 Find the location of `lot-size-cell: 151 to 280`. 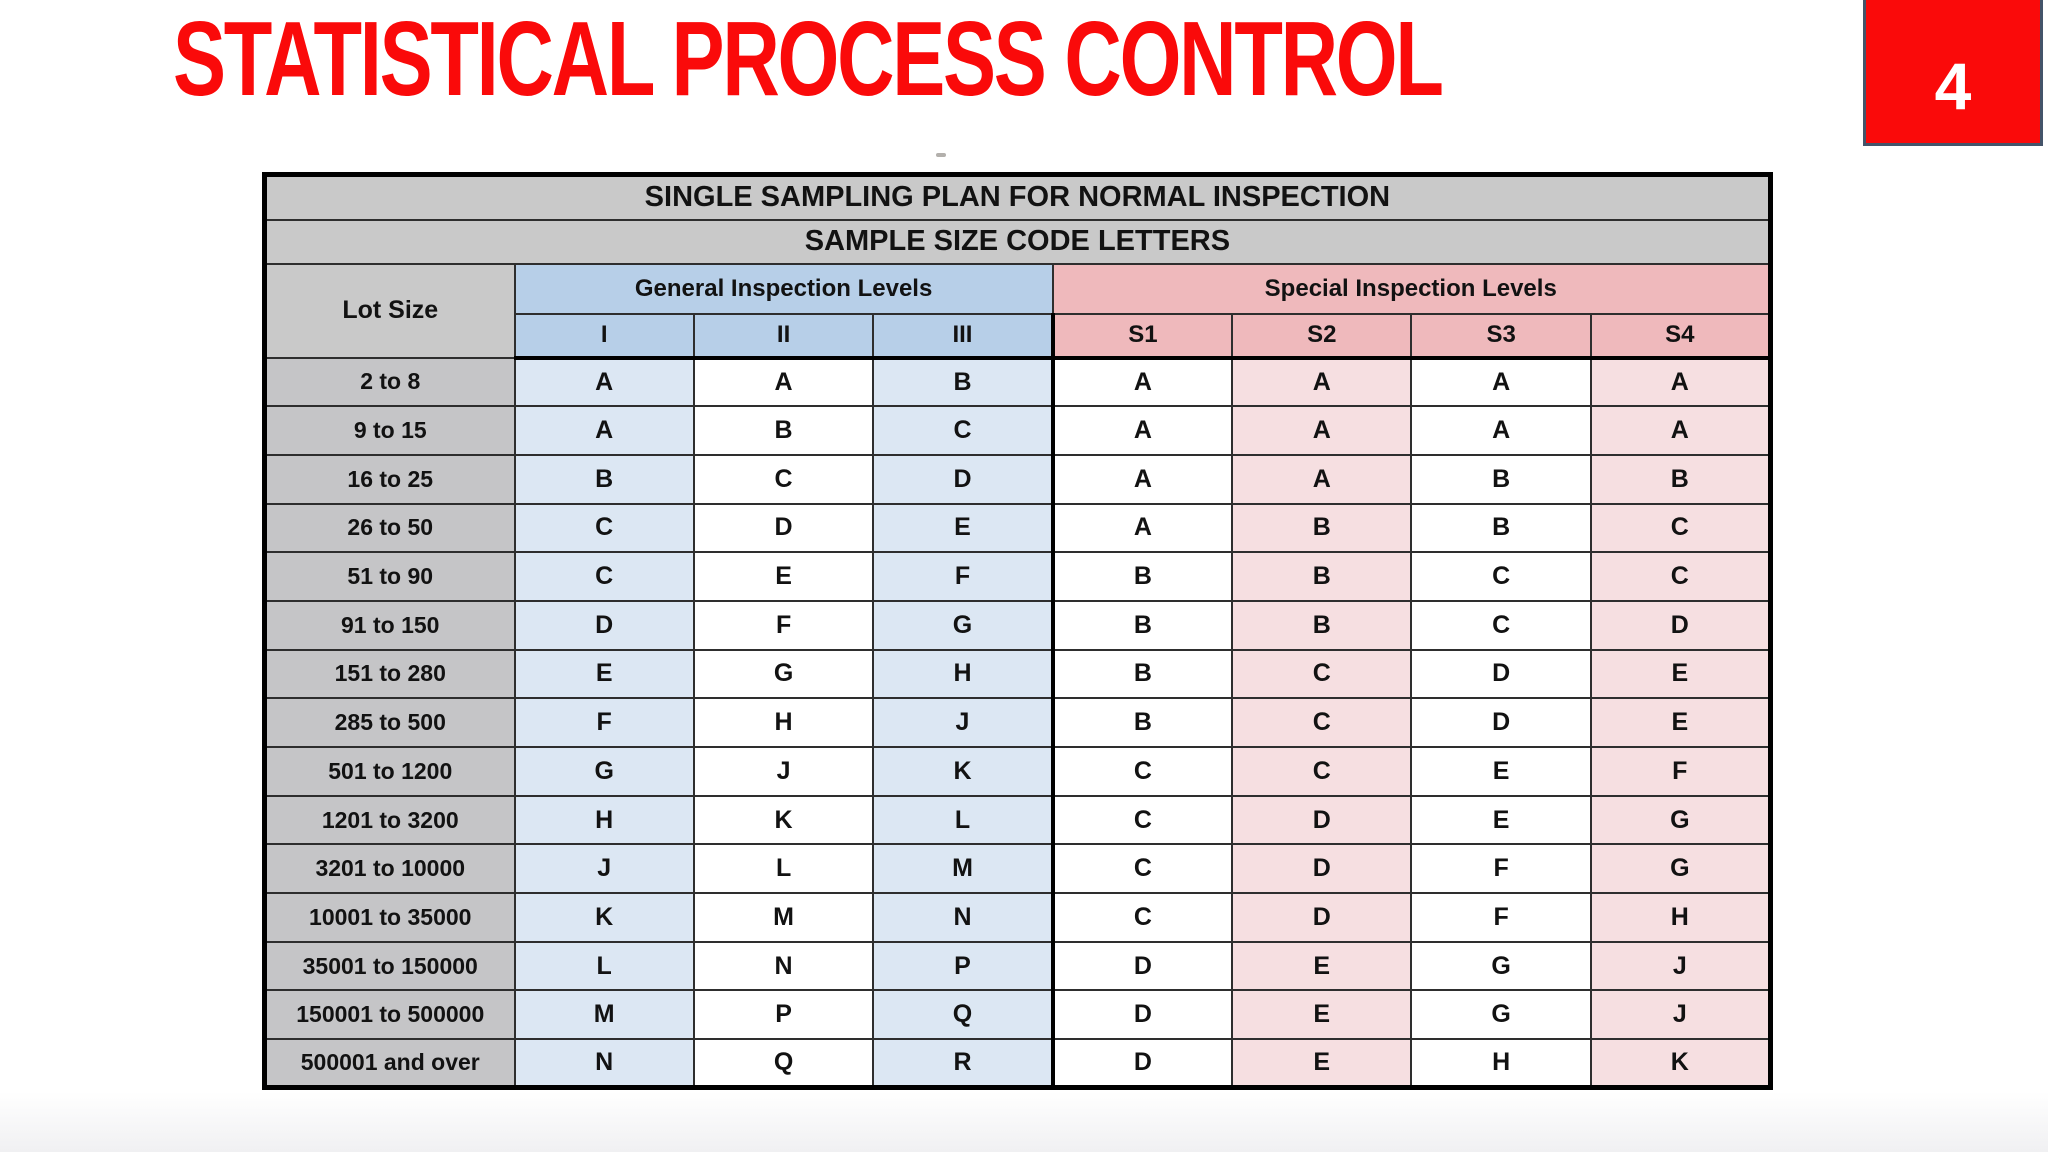

lot-size-cell: 151 to 280 is located at coordinates (389, 674).